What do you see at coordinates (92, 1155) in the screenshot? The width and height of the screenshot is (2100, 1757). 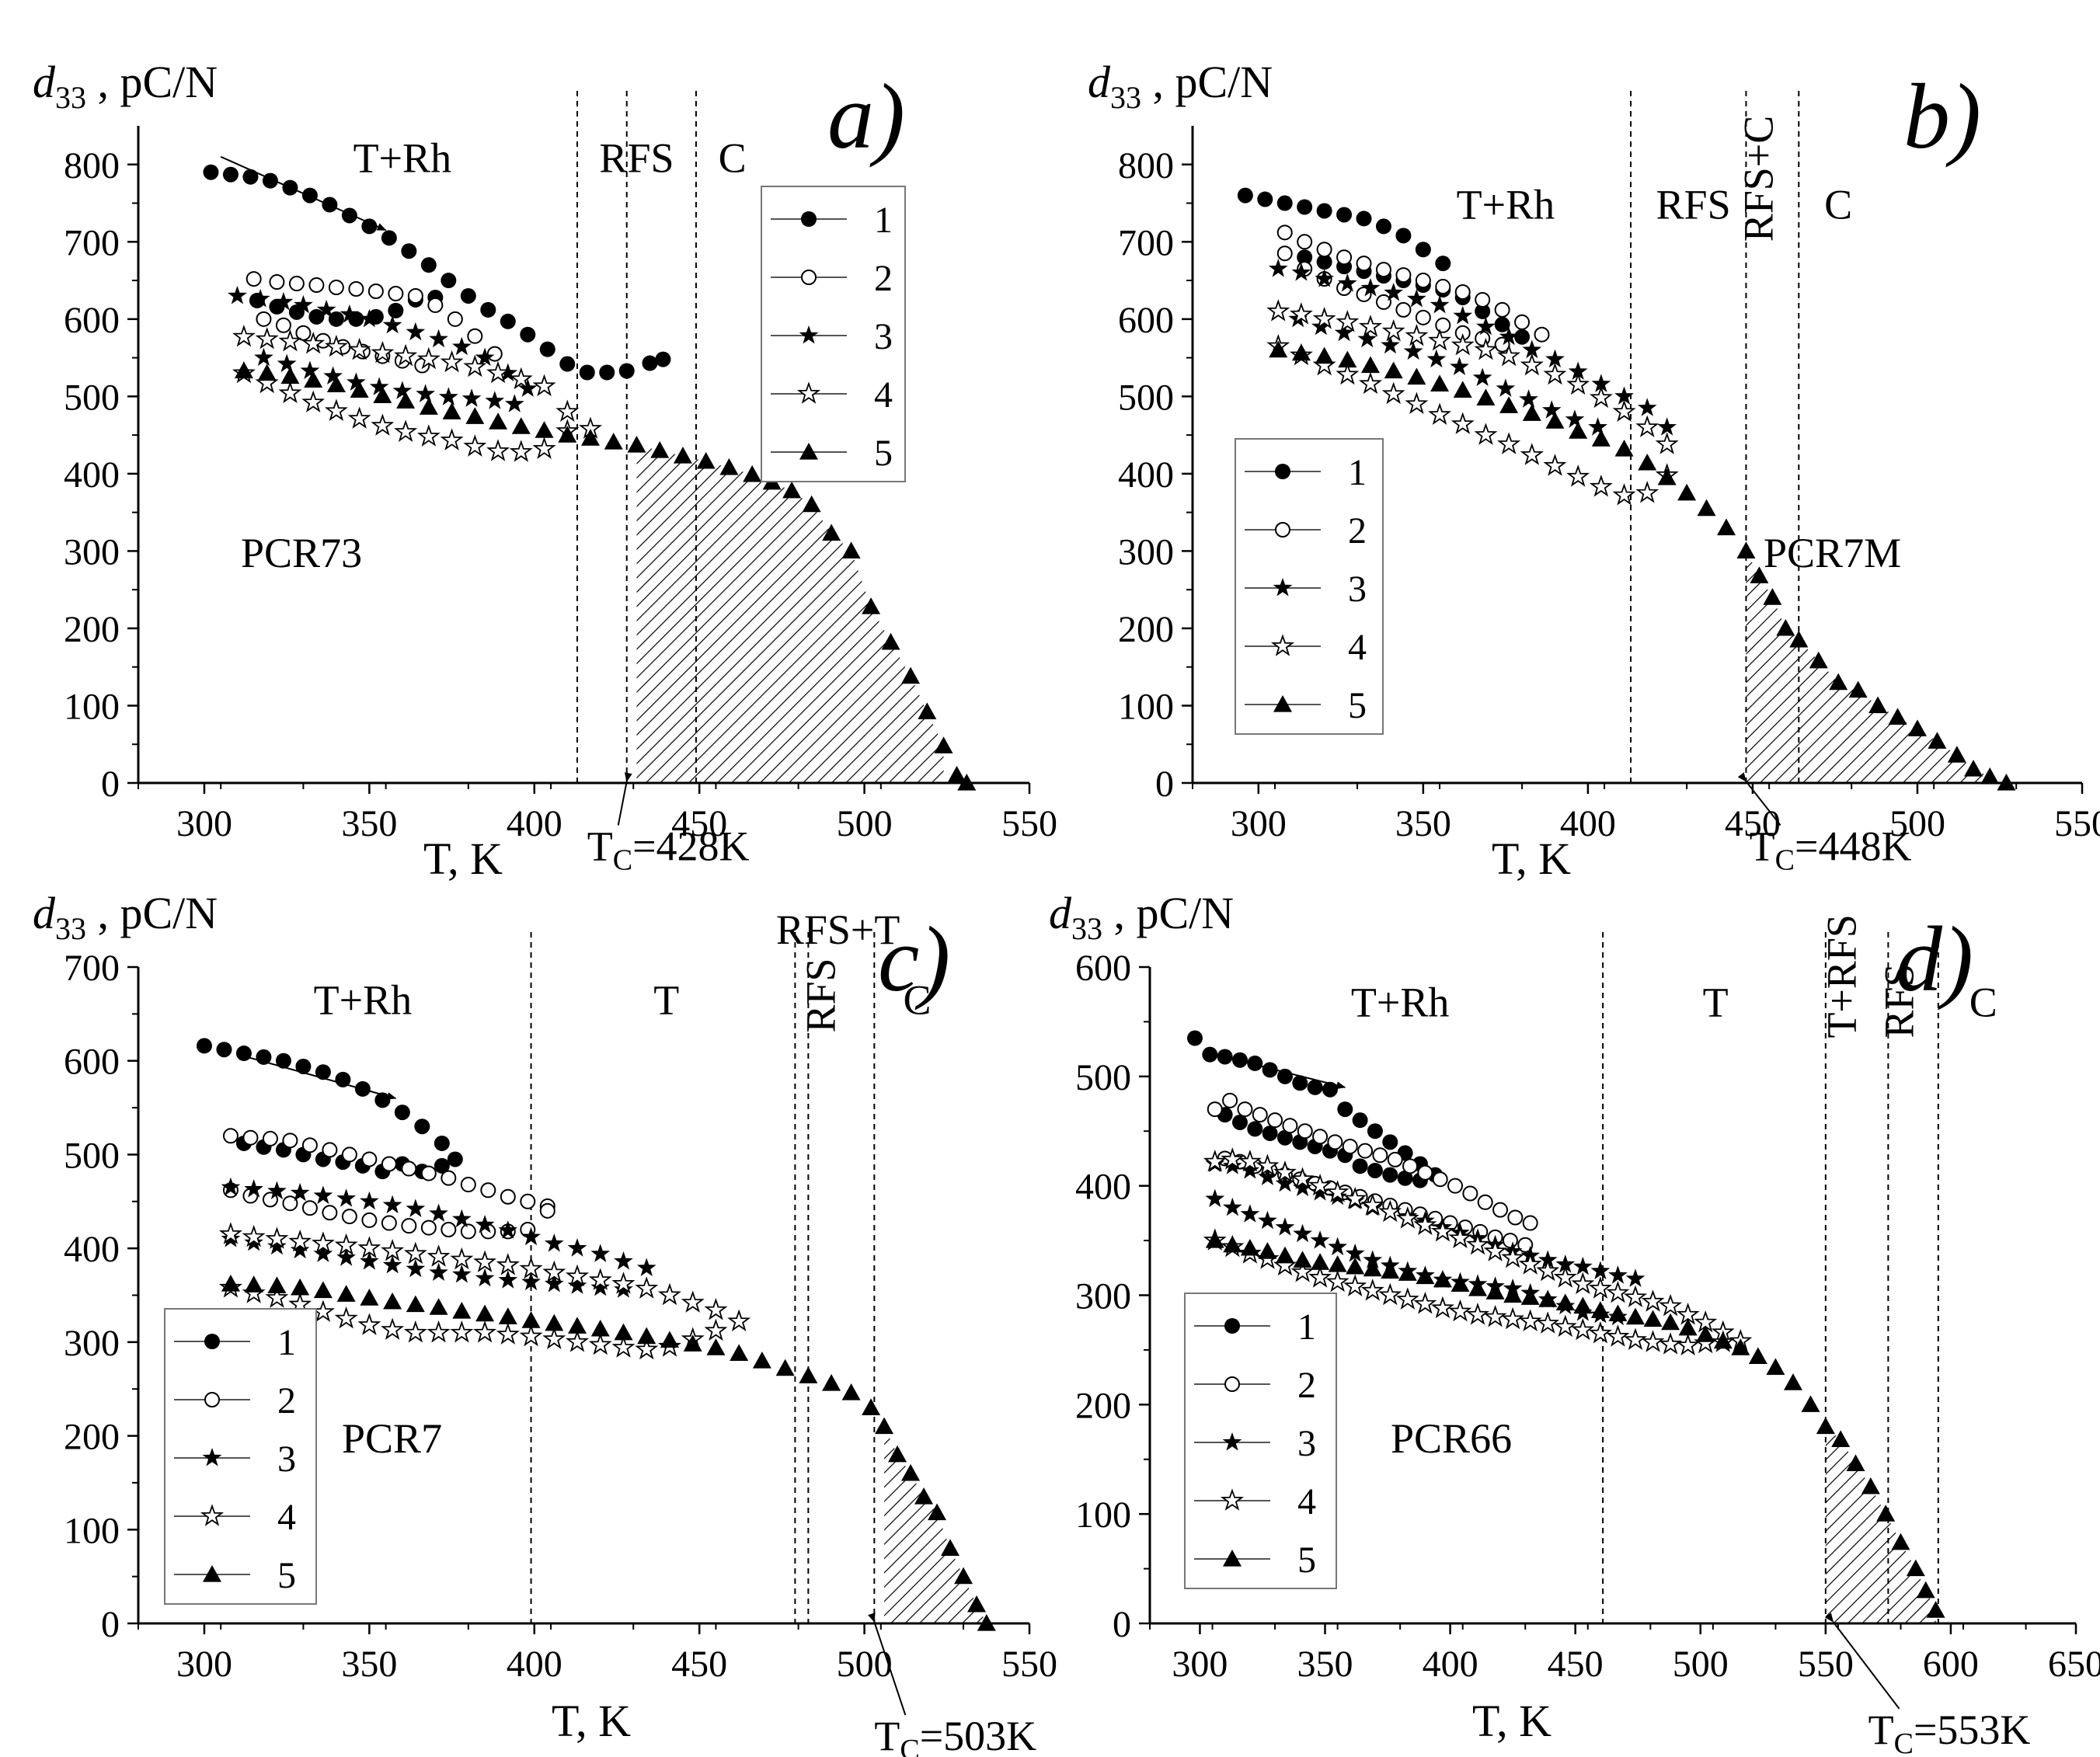 I see `panel-c-y-tick-label: 500` at bounding box center [92, 1155].